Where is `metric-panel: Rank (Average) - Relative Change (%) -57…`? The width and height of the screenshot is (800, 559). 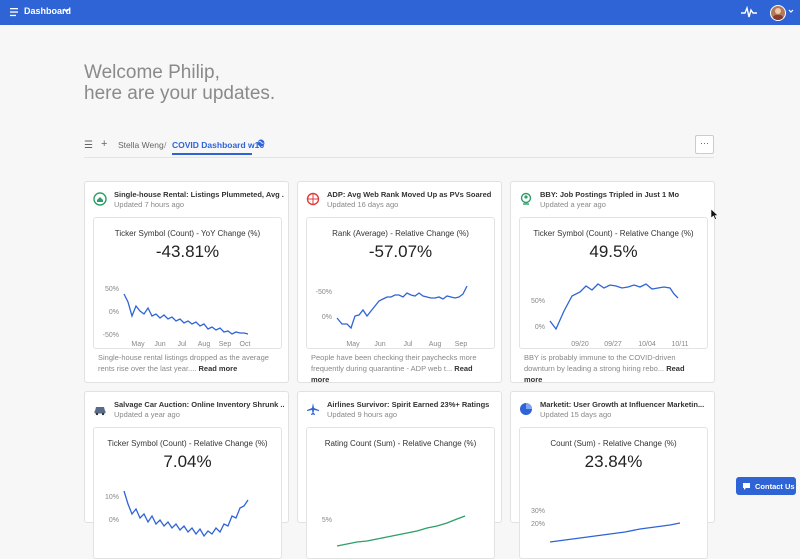 metric-panel: Rank (Average) - Relative Change (%) -57… is located at coordinates (400, 283).